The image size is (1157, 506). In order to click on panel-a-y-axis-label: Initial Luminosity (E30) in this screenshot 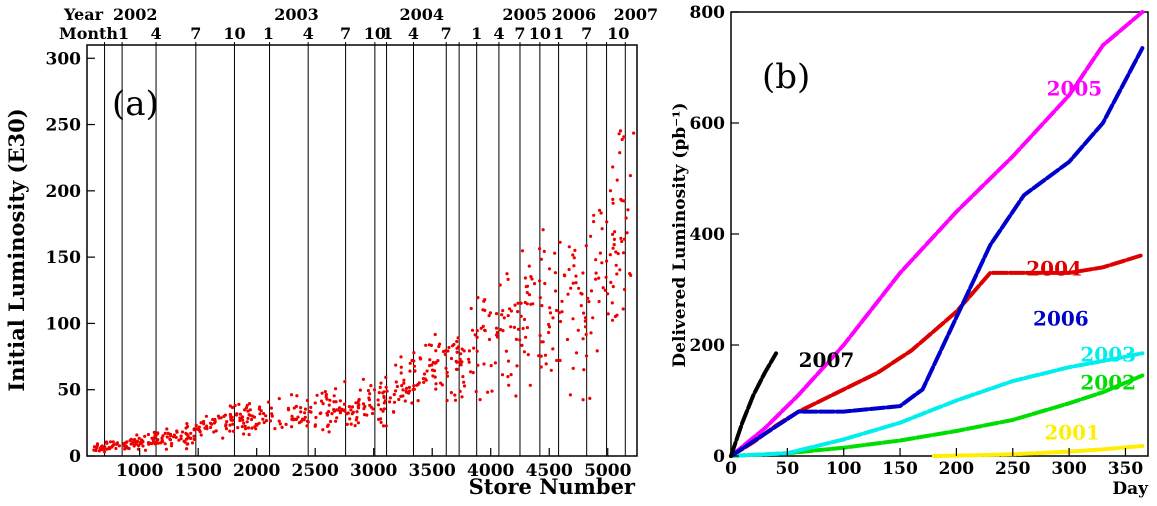, I will do `click(16, 249)`.